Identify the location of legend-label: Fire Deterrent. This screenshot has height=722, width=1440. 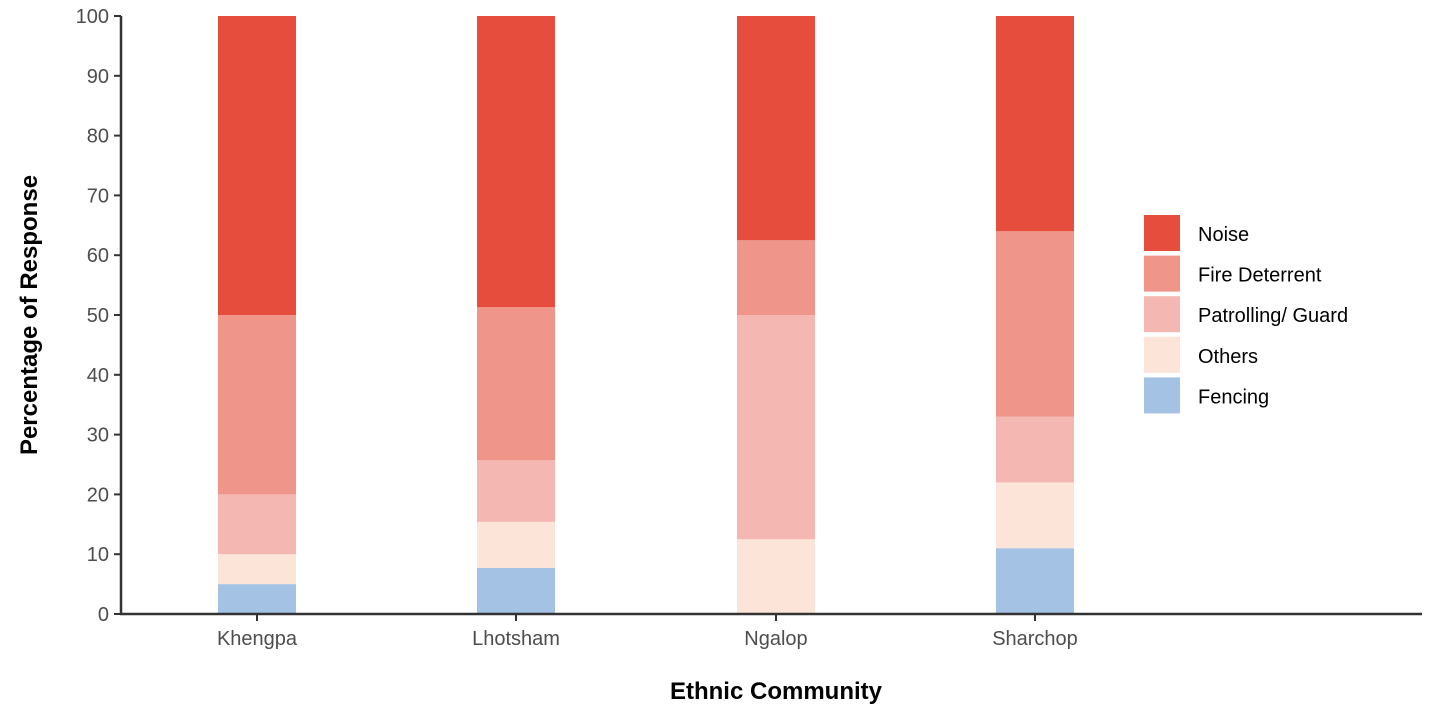
(1260, 276).